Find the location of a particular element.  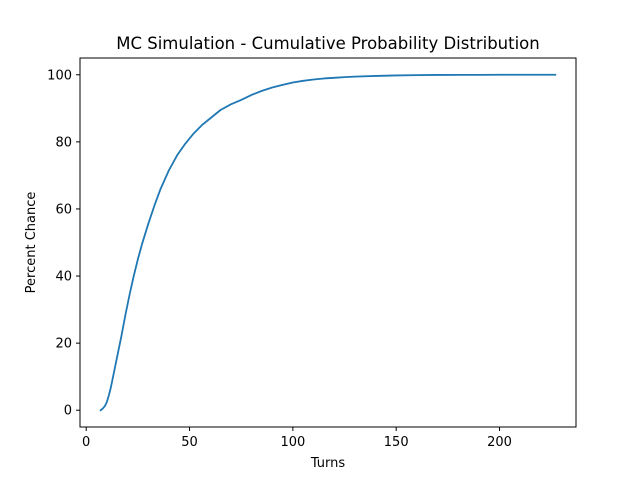

y-tick-label: 100 is located at coordinates (59, 75).